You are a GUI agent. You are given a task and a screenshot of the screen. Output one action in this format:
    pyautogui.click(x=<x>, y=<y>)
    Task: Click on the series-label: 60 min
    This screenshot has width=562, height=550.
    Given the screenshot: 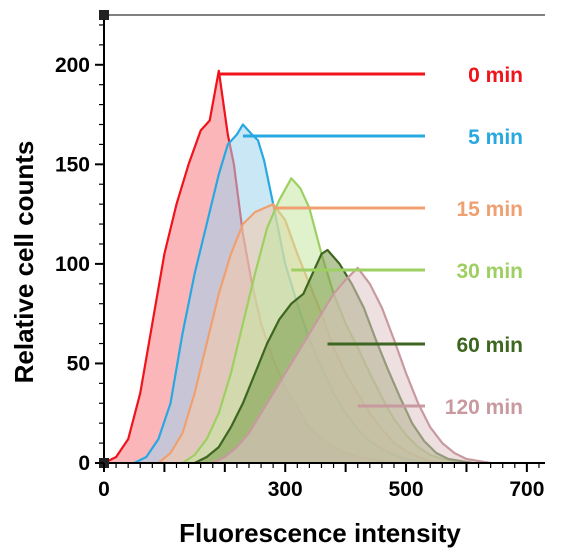 What is the action you would take?
    pyautogui.click(x=489, y=345)
    